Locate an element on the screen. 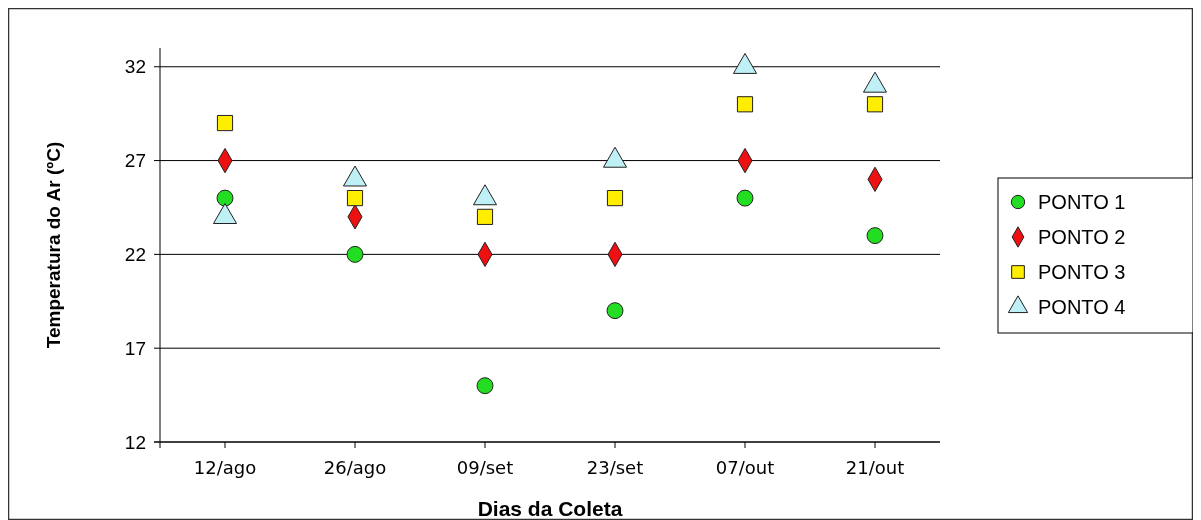 The height and width of the screenshot is (520, 1201). legend-label: PONTO 1 is located at coordinates (1082, 202).